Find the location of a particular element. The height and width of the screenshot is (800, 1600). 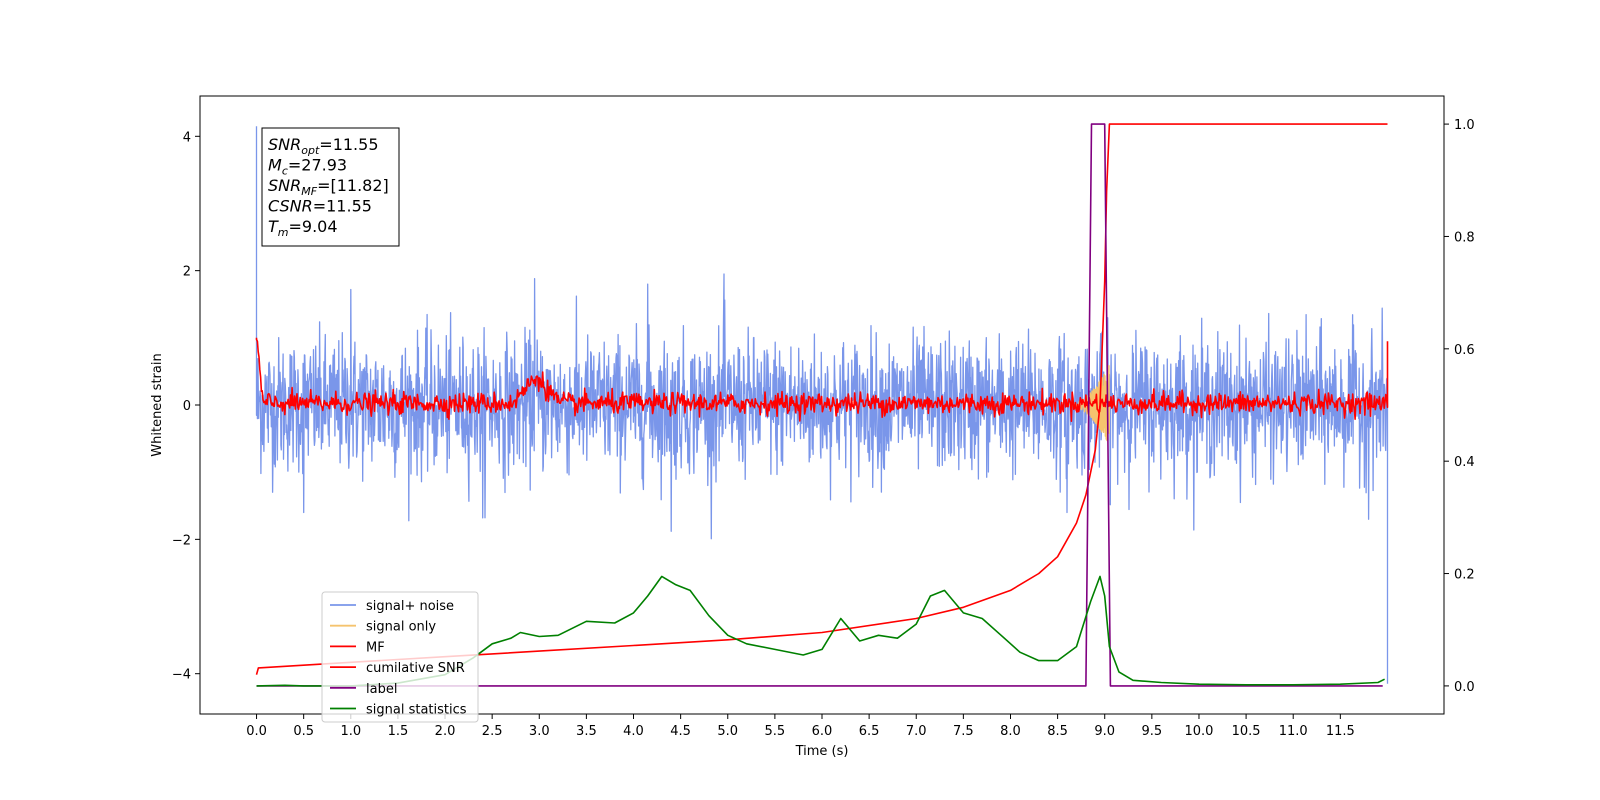

y-left-tick-label: 4 is located at coordinates (187, 137).